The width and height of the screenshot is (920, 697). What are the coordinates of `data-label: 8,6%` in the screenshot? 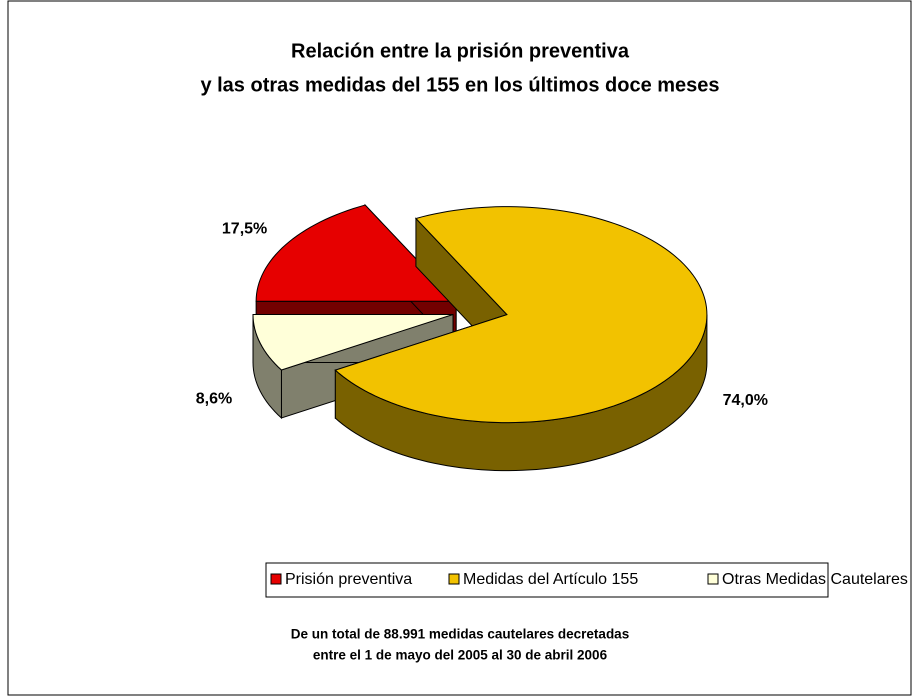 It's located at (214, 398).